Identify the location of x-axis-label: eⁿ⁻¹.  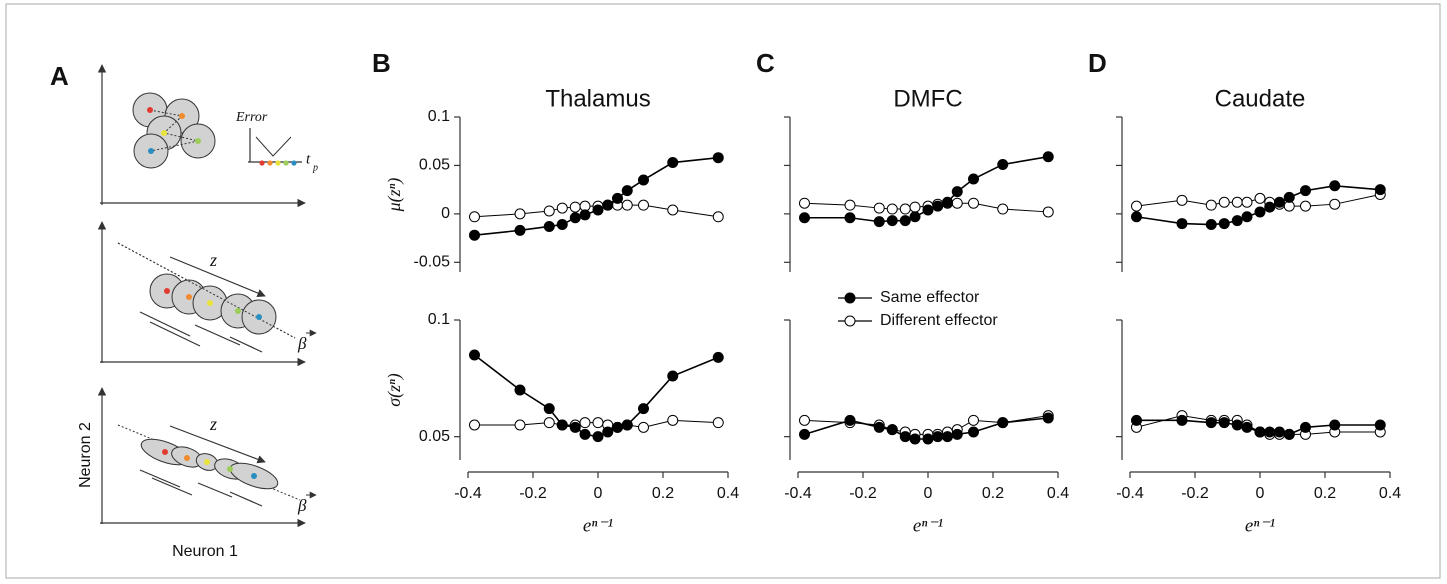
(598, 525).